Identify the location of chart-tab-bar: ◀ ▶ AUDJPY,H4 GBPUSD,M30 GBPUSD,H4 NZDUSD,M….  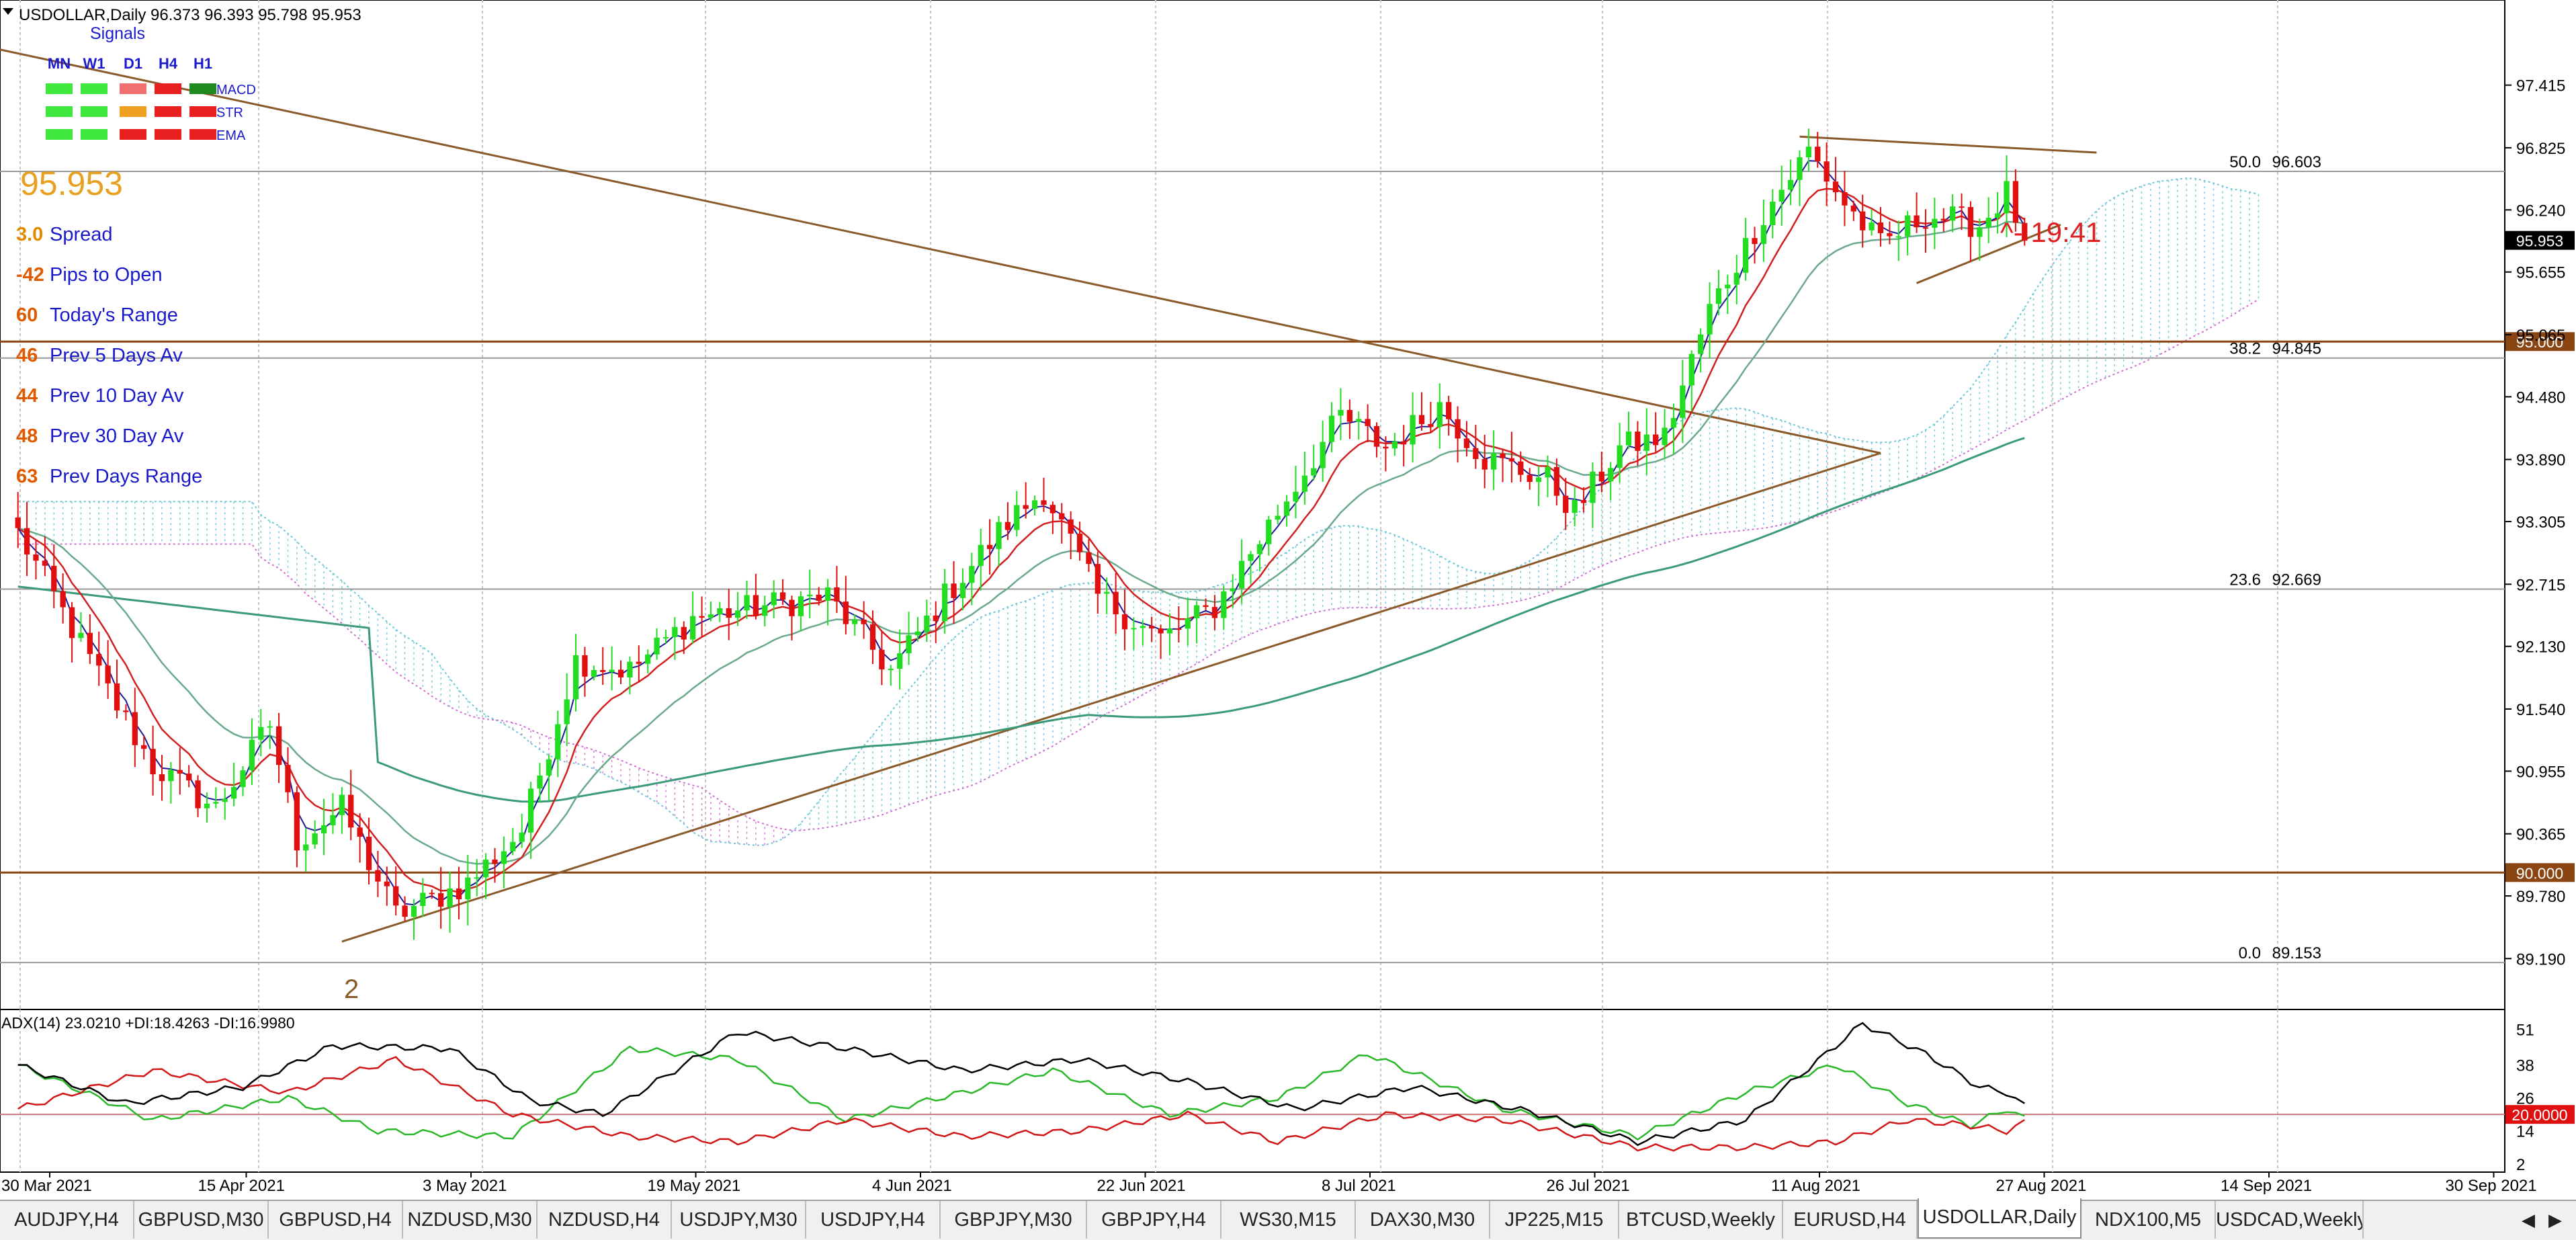
(1288, 1219).